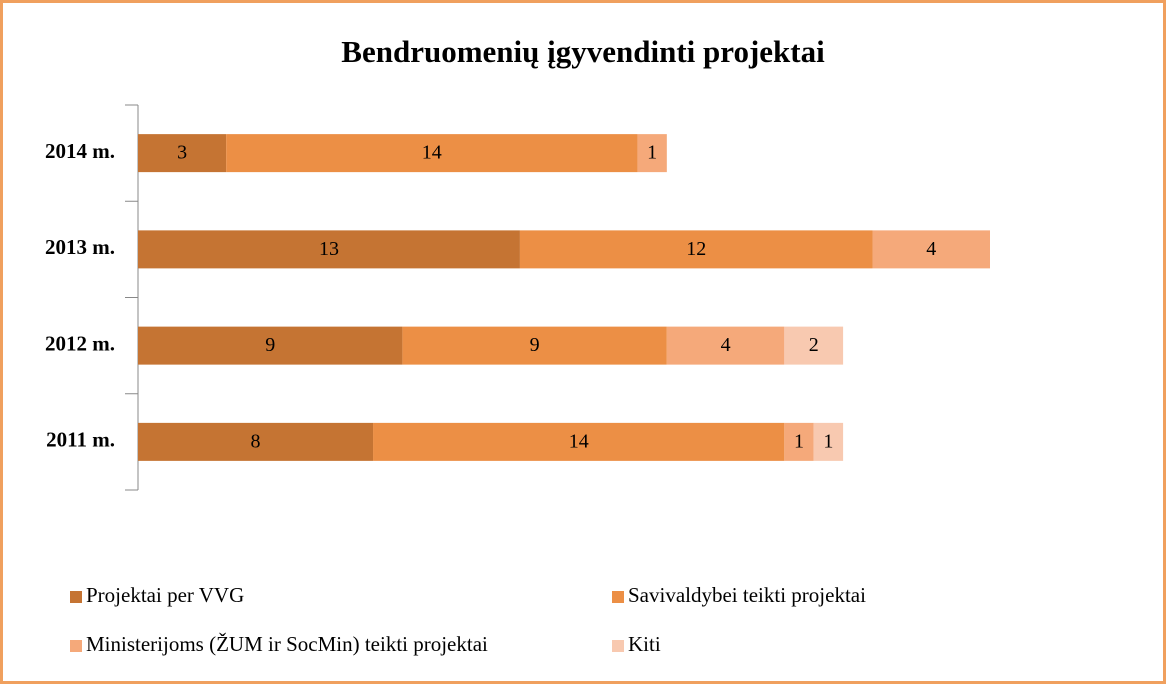  What do you see at coordinates (747, 595) in the screenshot?
I see `legend-label: Savivaldybei teikti projektai` at bounding box center [747, 595].